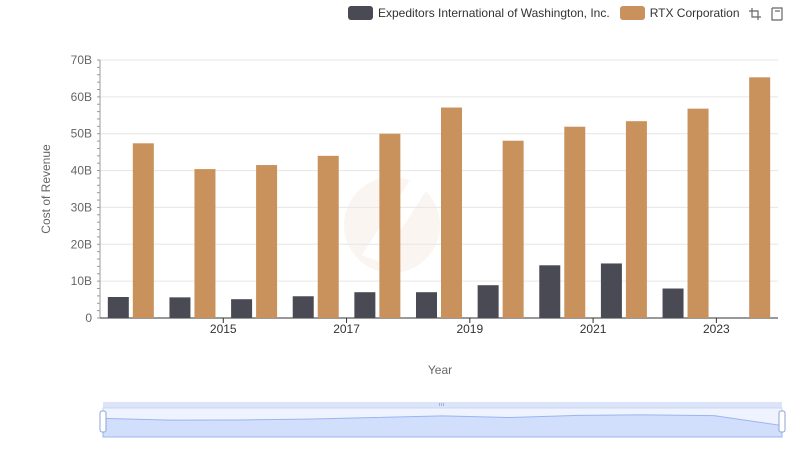 The width and height of the screenshot is (800, 461). I want to click on bar-rtx-2022, so click(636, 219).